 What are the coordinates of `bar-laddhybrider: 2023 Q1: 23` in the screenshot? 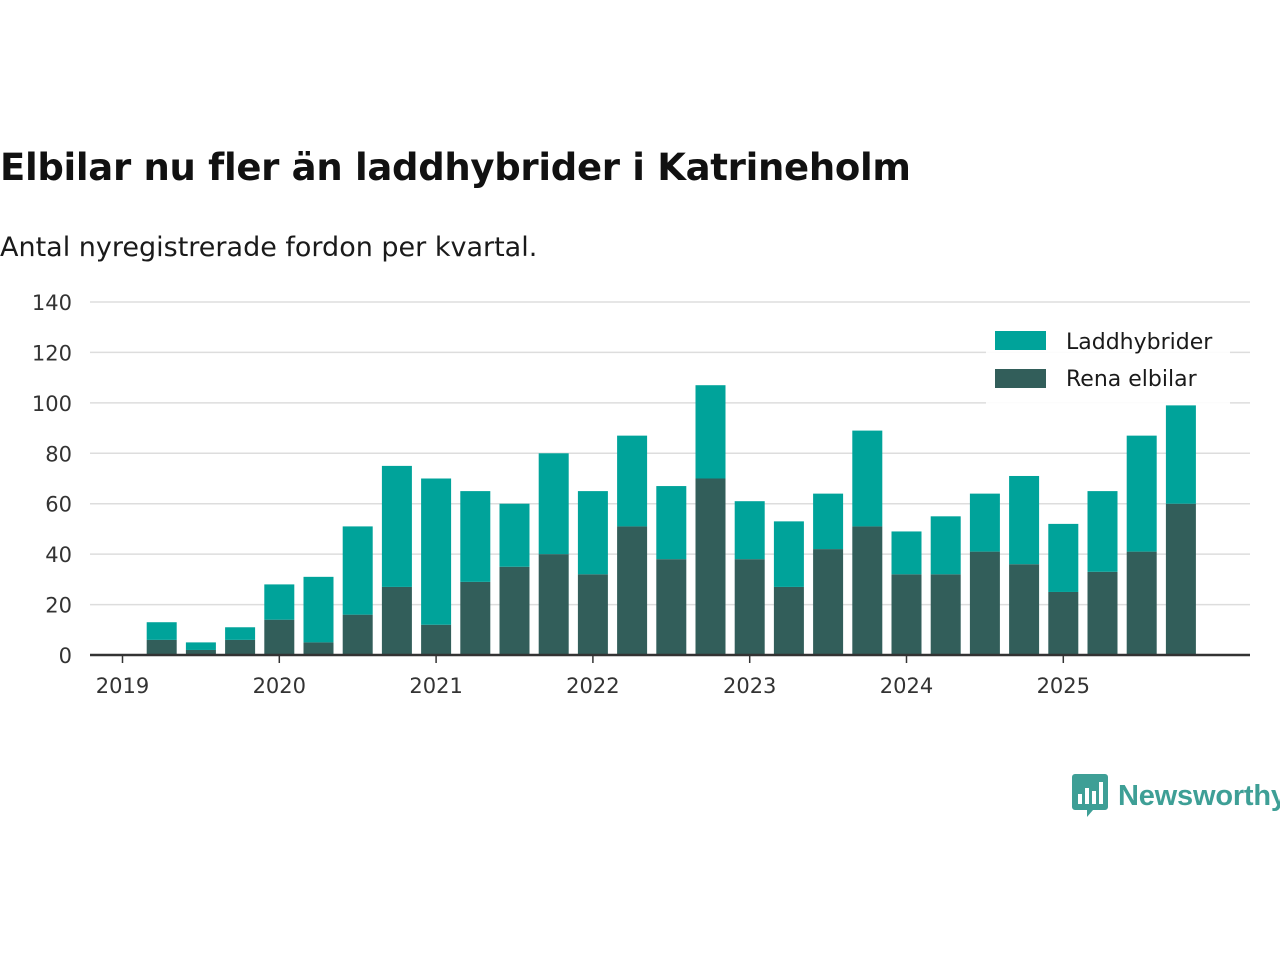 It's located at (749, 530).